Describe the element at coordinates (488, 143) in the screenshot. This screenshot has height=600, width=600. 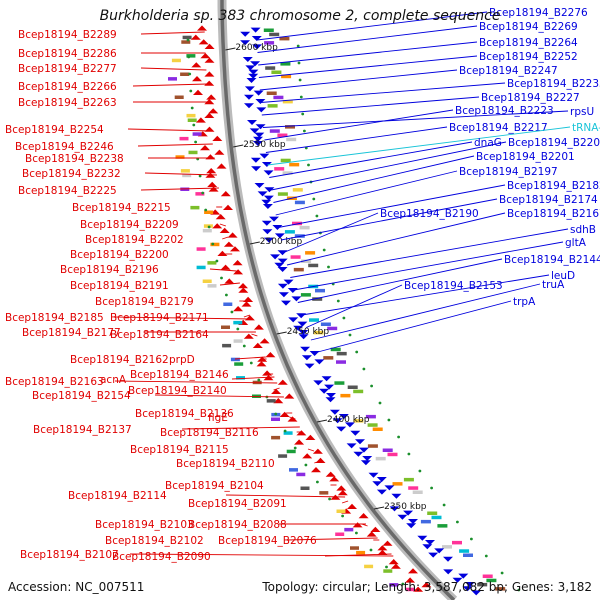
I see `reverse-gene-label: dnaG` at that location.